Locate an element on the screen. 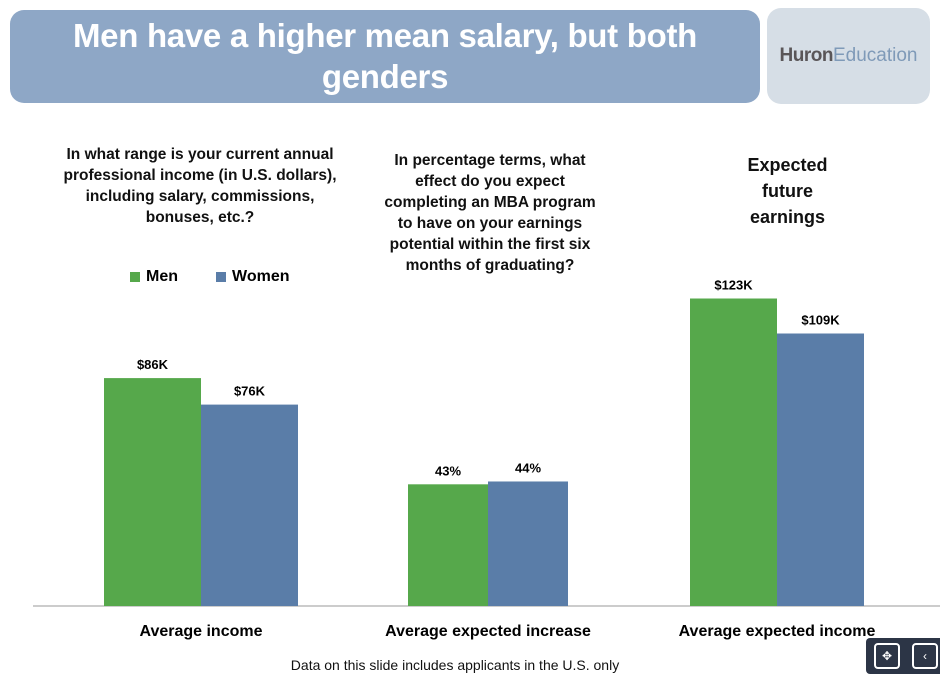 The image size is (940, 679). legend-women: Women is located at coordinates (252, 277).